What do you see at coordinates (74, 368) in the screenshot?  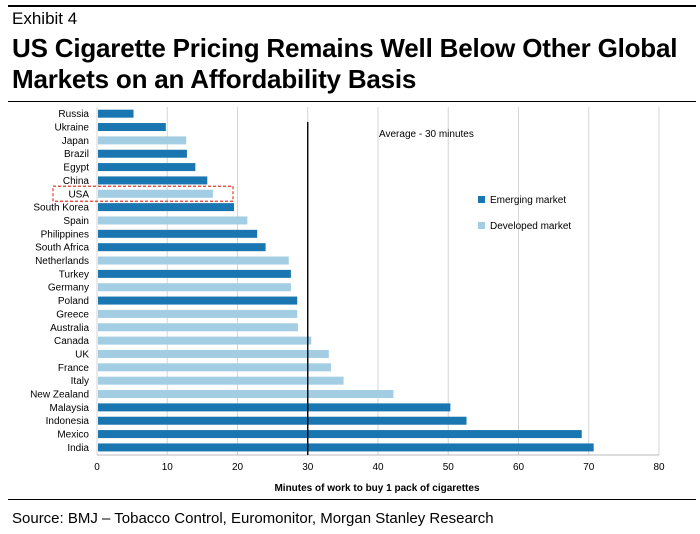 I see `category-label: France` at bounding box center [74, 368].